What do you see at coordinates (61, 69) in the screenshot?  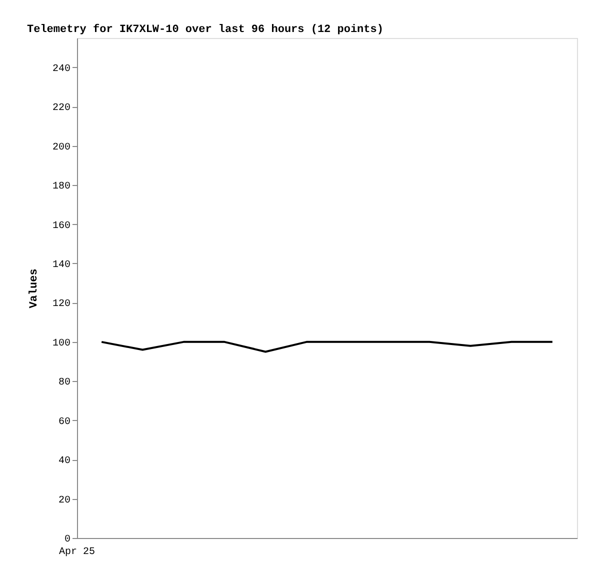 I see `y-tick-label: 240` at bounding box center [61, 69].